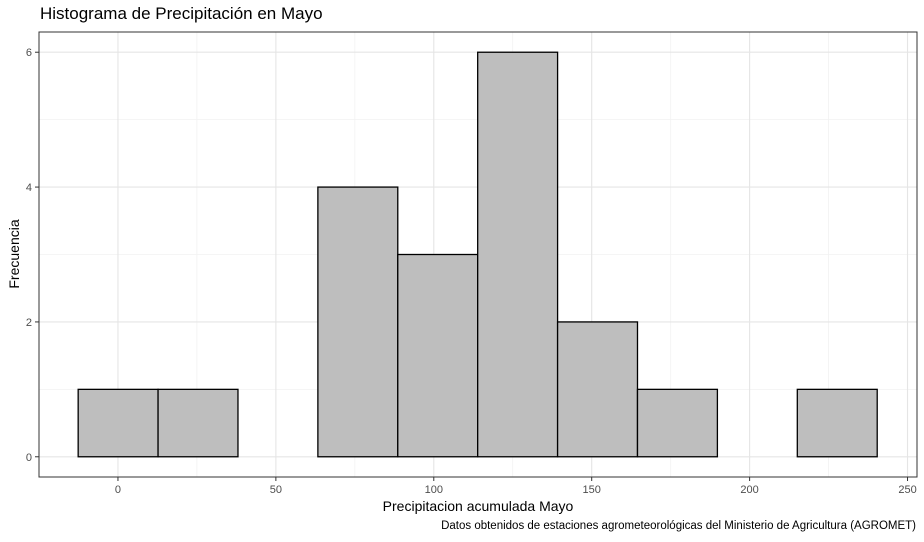  Describe the element at coordinates (276, 490) in the screenshot. I see `x-tick-label: 50` at that location.